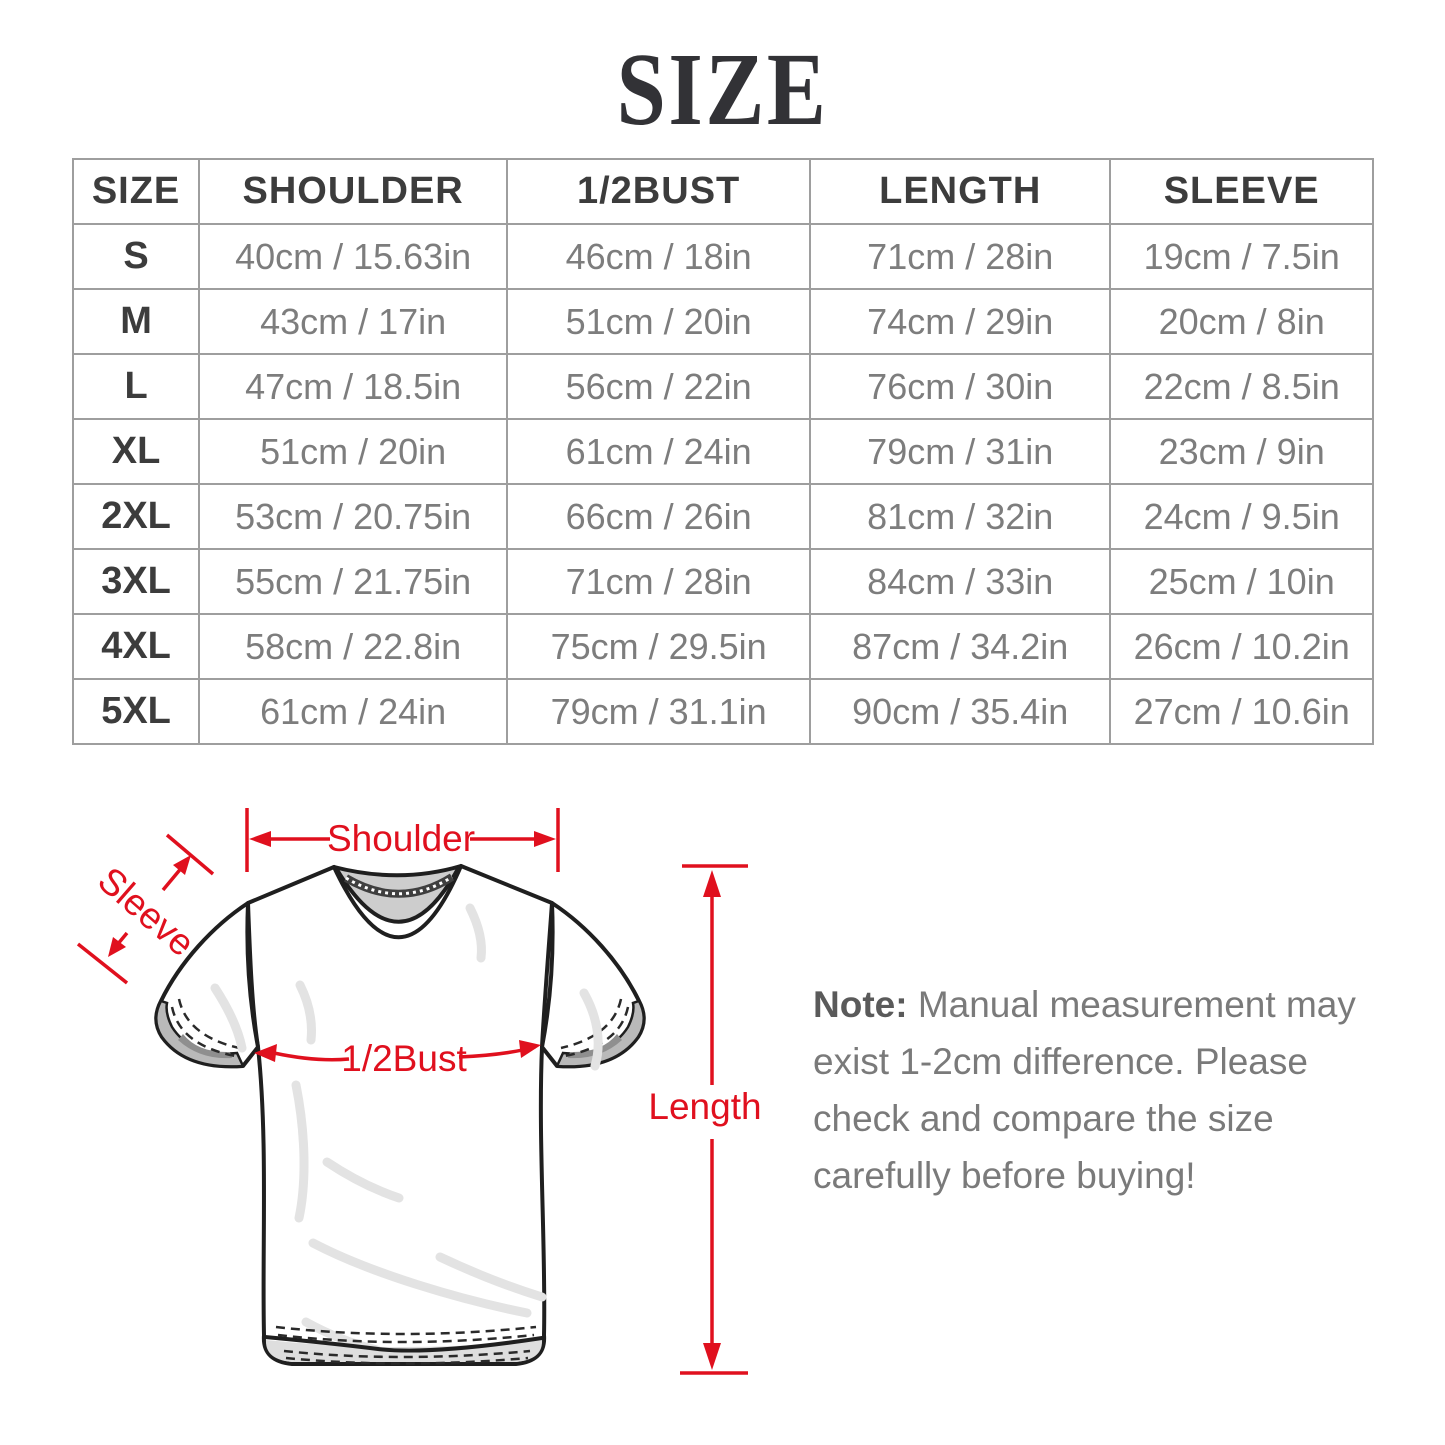  I want to click on sleeve-value: 23cm / 9in, so click(1241, 451).